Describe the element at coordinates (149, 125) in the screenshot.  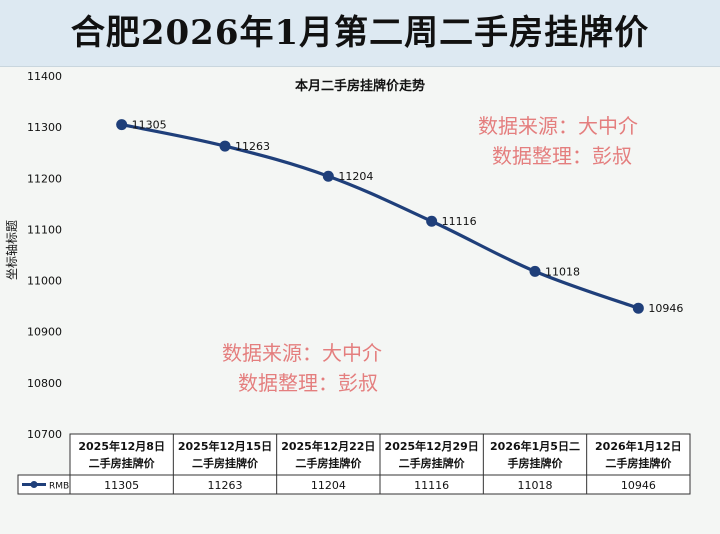
I see `data-label: 11305` at that location.